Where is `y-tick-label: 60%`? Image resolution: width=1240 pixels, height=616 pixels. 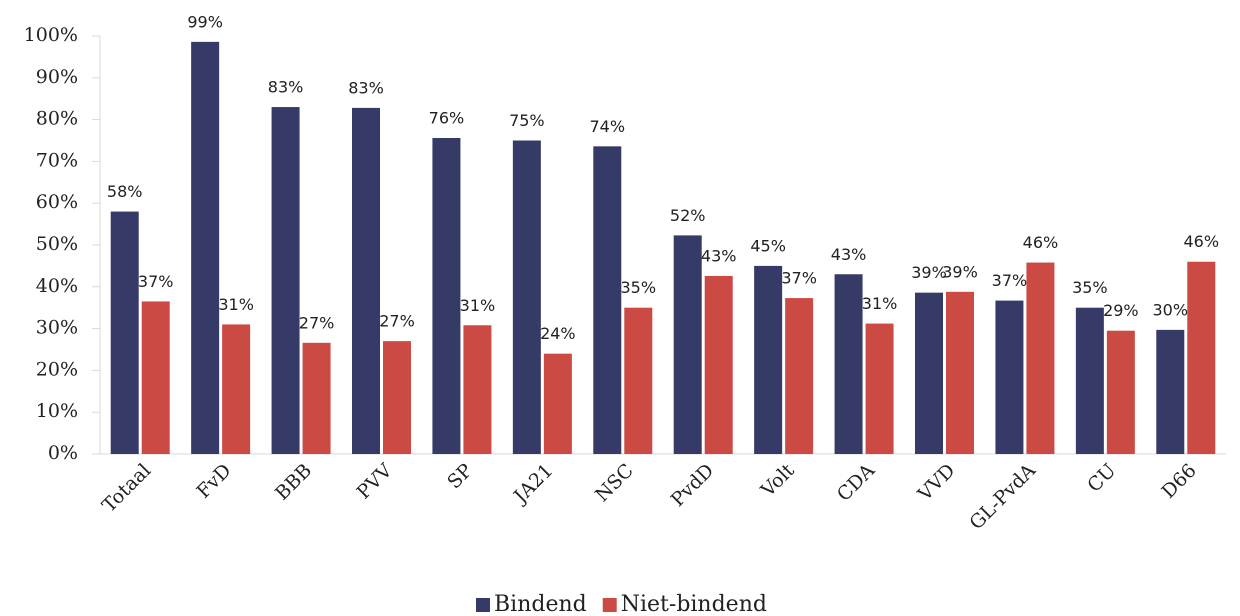 y-tick-label: 60% is located at coordinates (57, 202).